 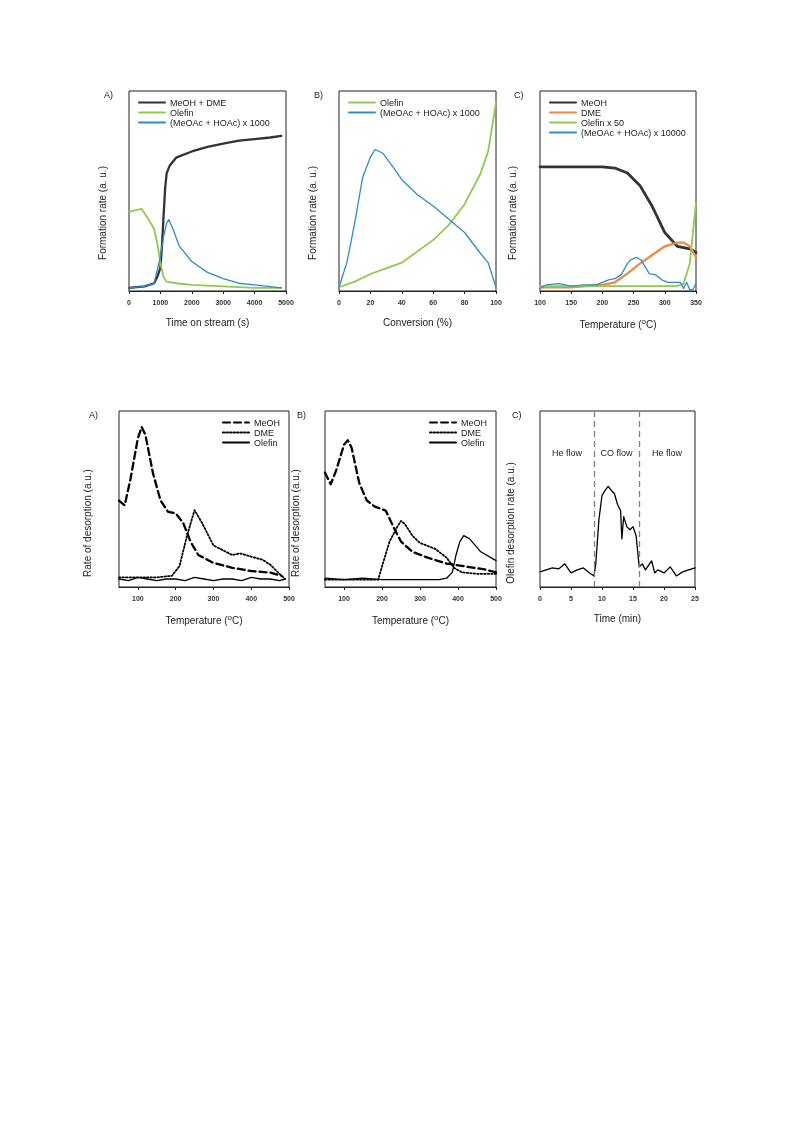 I want to click on legend-label: (MeOAc + HOAc) x 10000, so click(x=633, y=132).